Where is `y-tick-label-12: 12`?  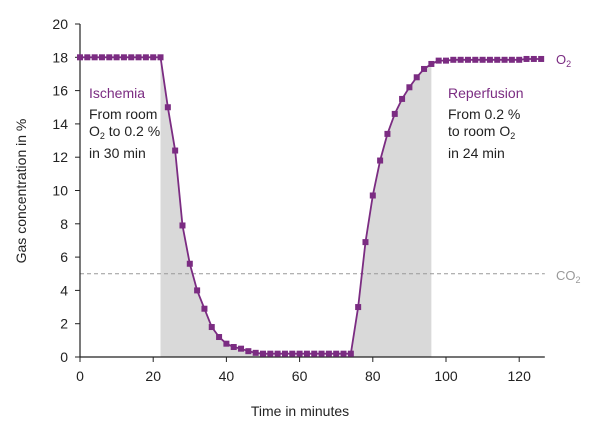
y-tick-label-12: 12 is located at coordinates (60, 157).